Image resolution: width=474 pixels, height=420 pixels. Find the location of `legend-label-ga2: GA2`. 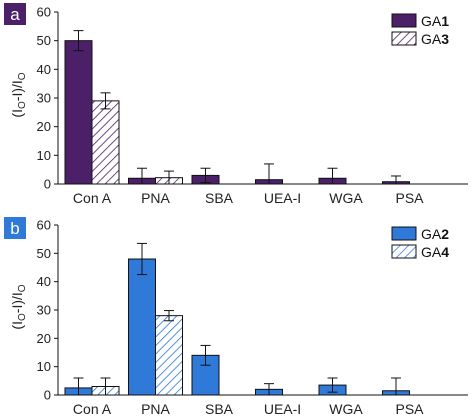

legend-label-ga2: GA2 is located at coordinates (435, 234).